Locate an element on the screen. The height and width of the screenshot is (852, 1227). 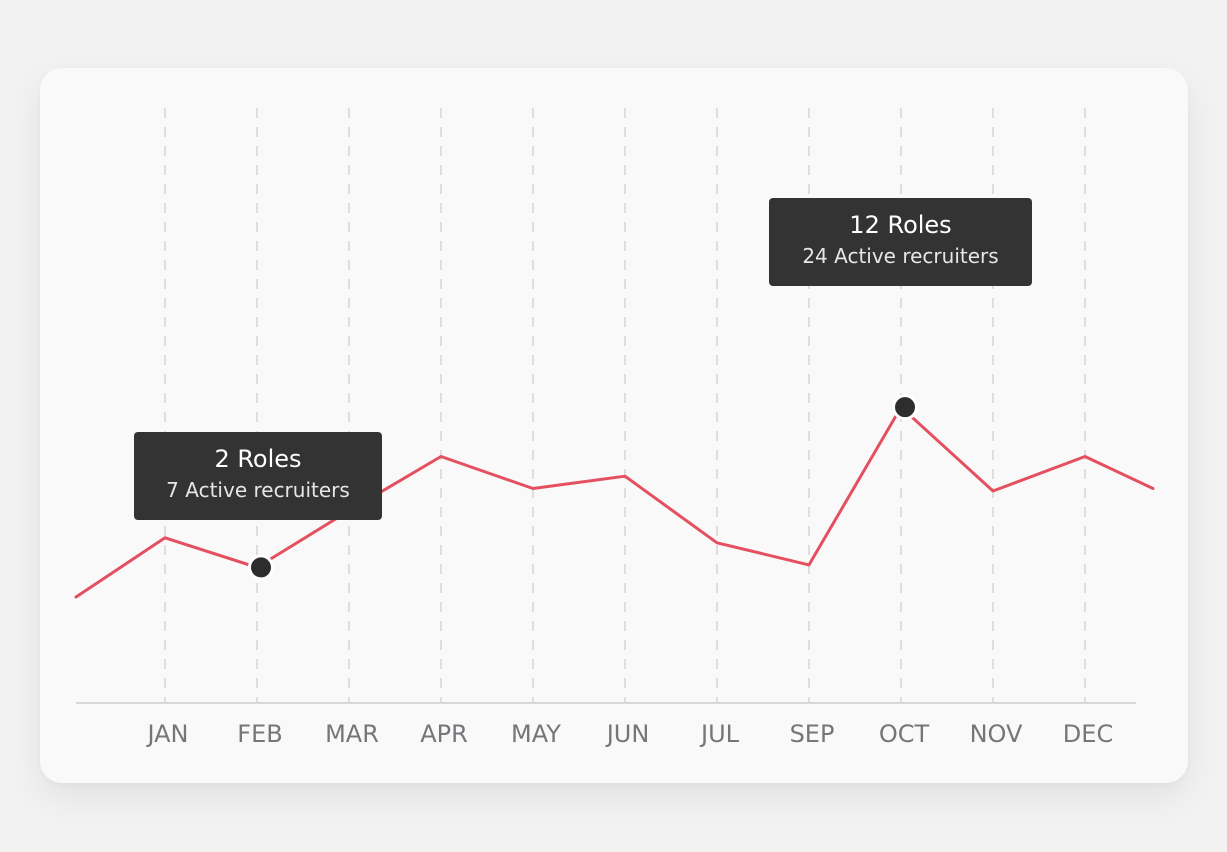
tooltip-title: 12 Roles is located at coordinates (900, 225).